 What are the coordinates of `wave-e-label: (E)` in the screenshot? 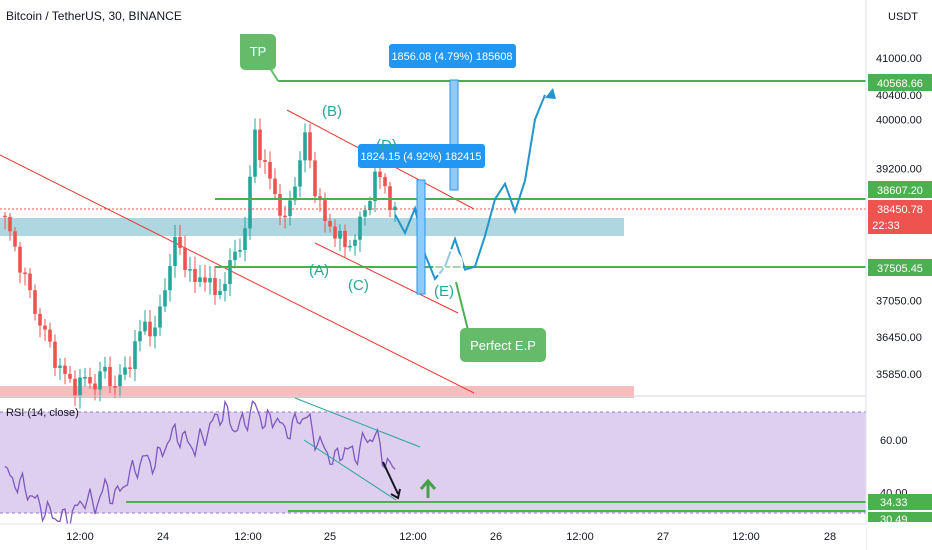 It's located at (444, 291).